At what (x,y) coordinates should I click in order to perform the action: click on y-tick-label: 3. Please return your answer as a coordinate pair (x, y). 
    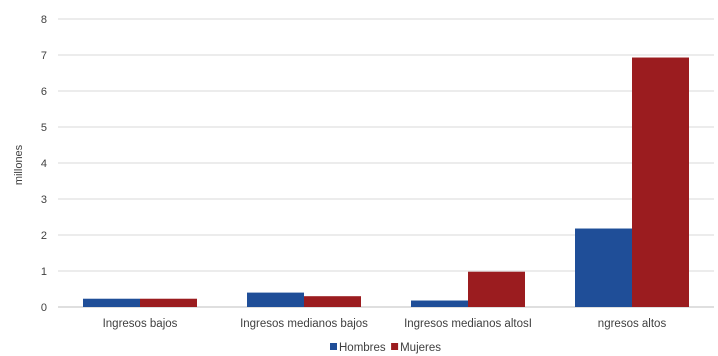
    Looking at the image, I should click on (44, 200).